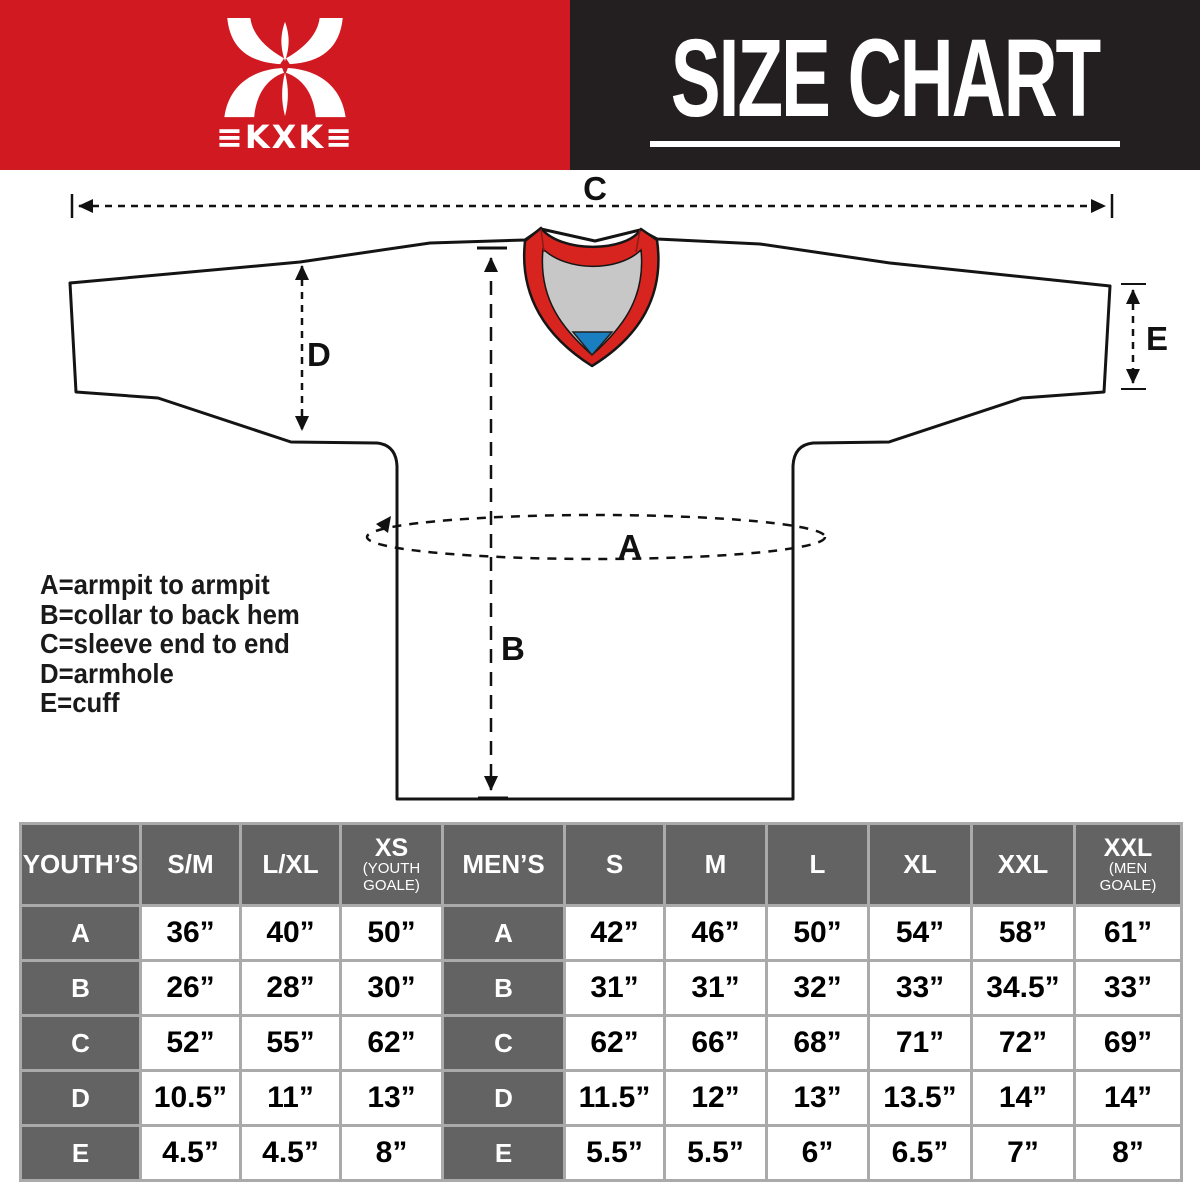  What do you see at coordinates (595, 188) in the screenshot?
I see `measure-c-label: C` at bounding box center [595, 188].